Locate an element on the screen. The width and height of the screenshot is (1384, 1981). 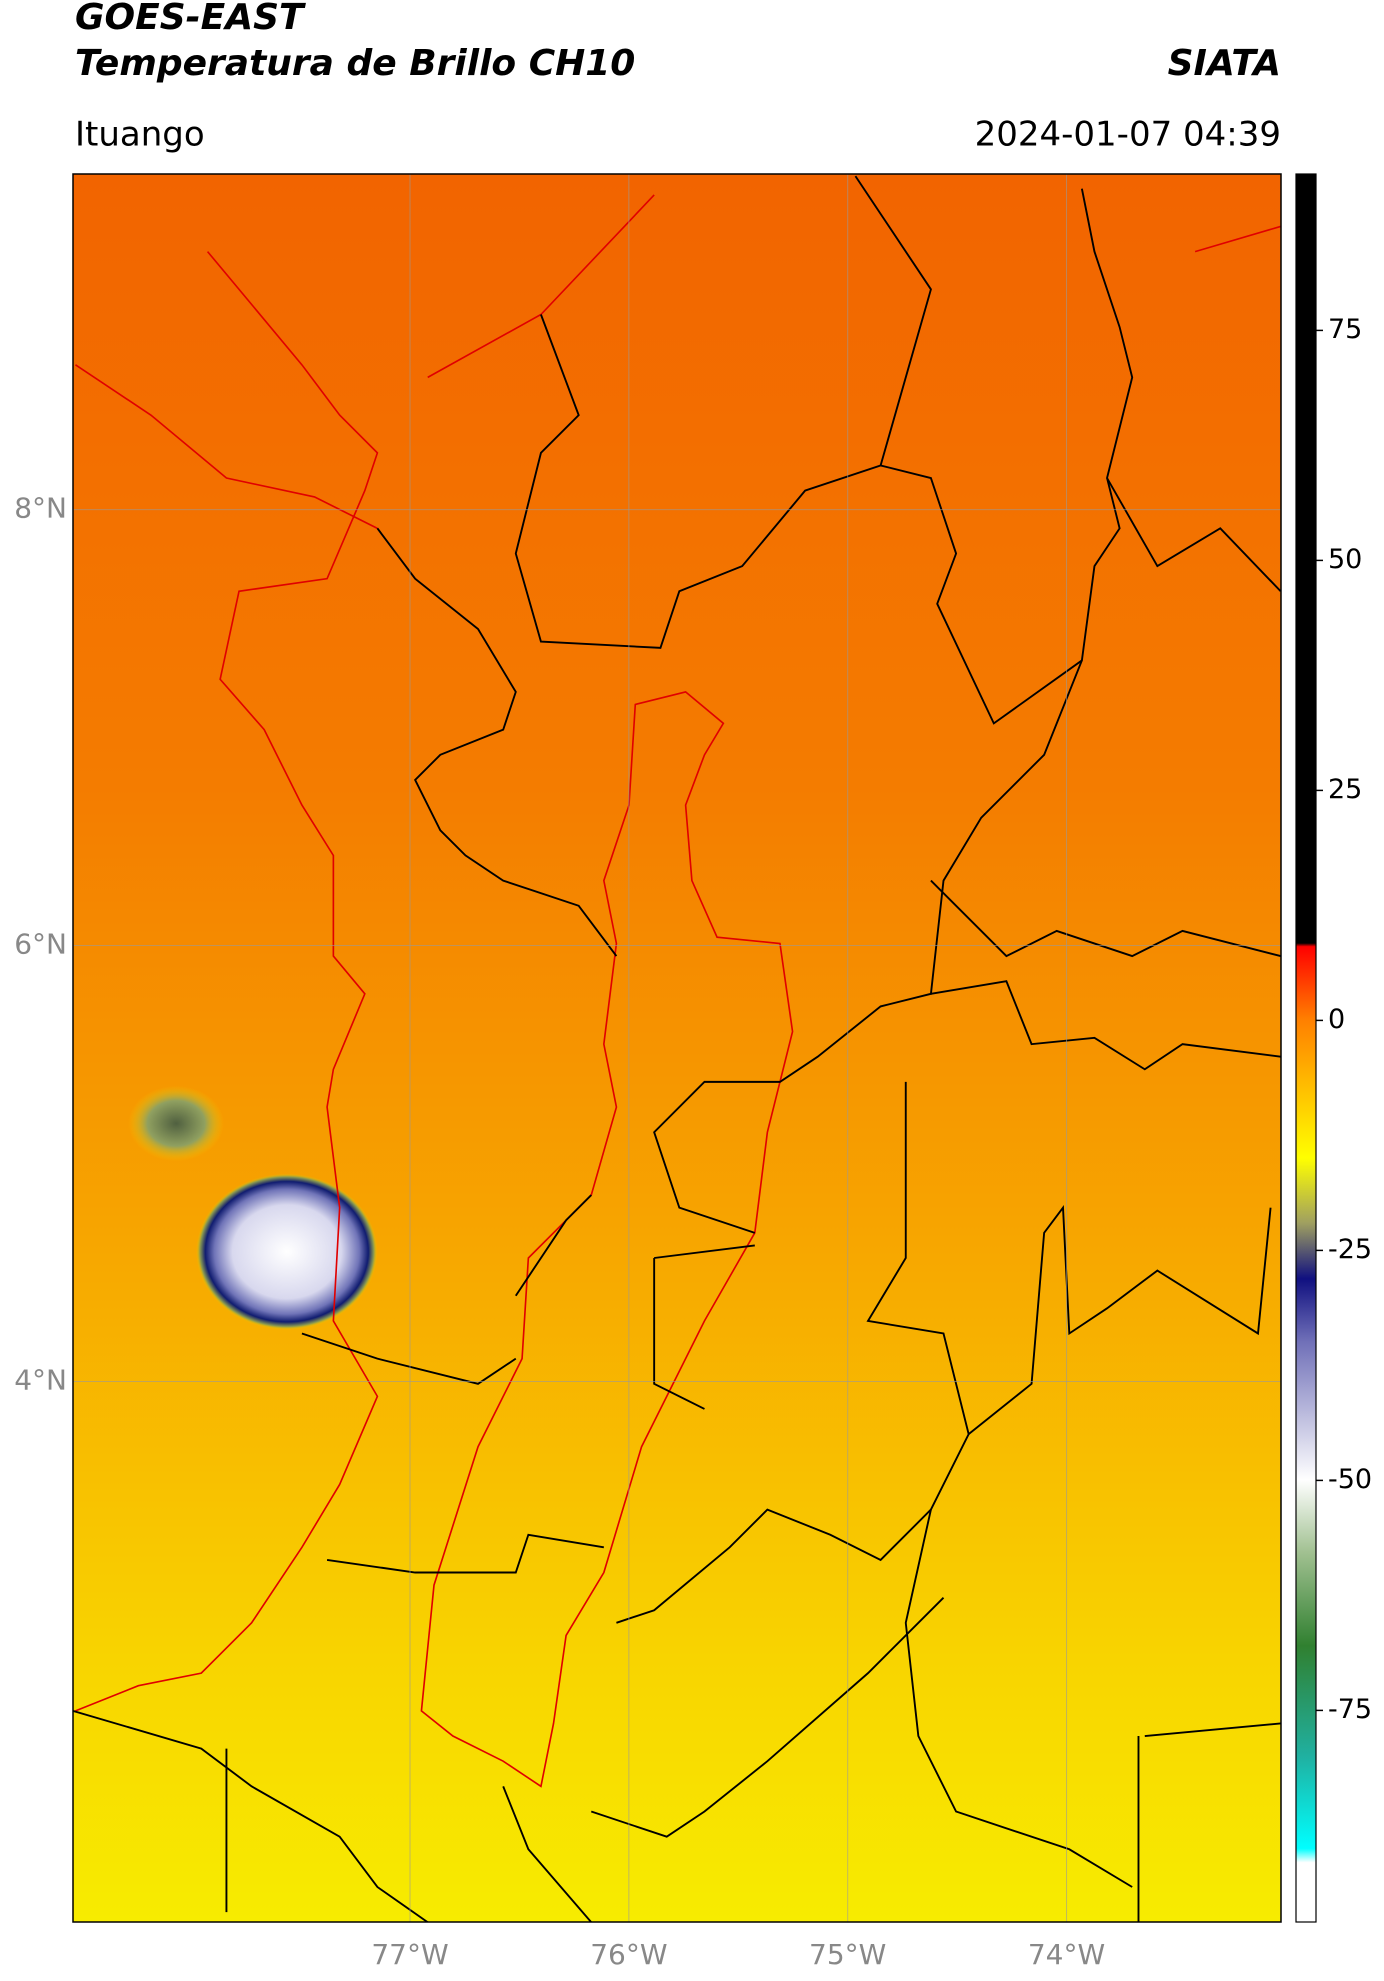
colorbar-tick-label: 75 is located at coordinates (1345, 329).